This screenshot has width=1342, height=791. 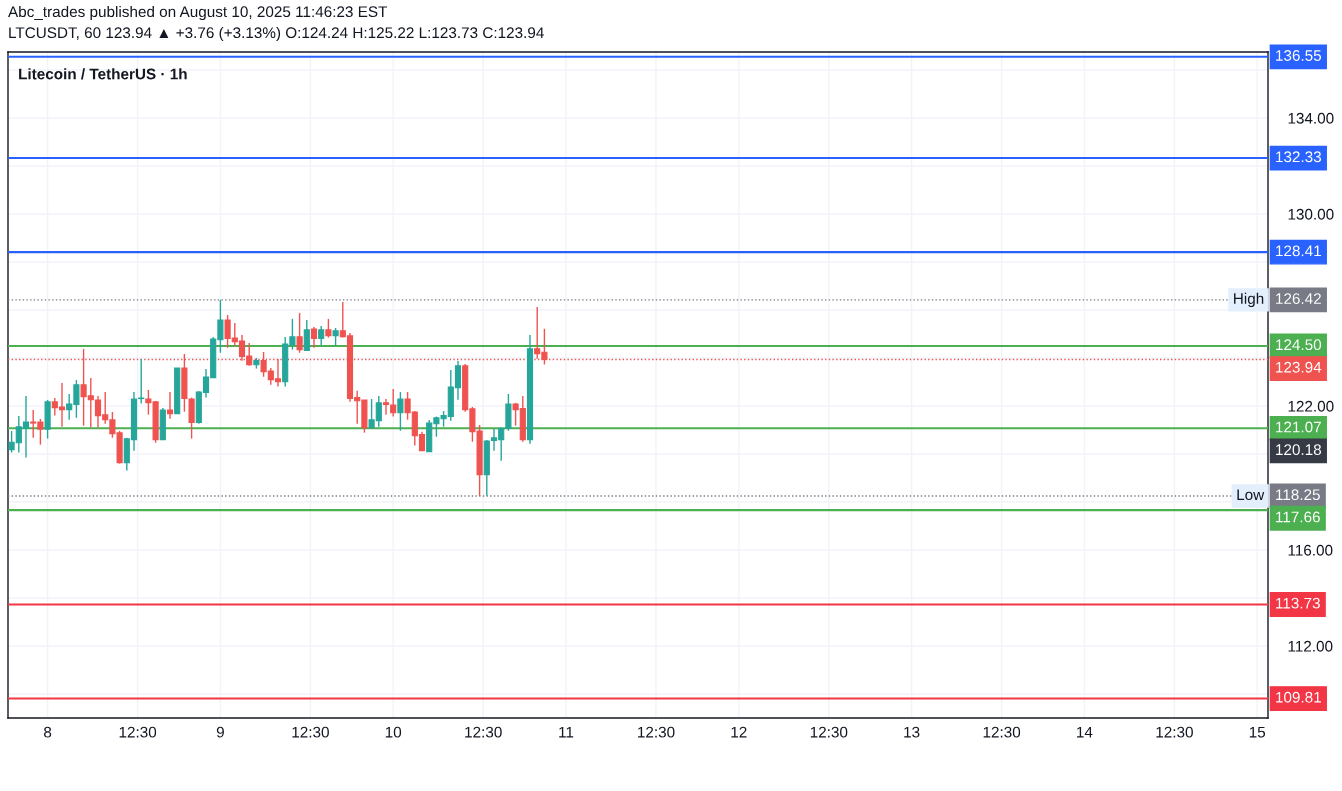 I want to click on x-tick-label: 13, so click(x=912, y=732).